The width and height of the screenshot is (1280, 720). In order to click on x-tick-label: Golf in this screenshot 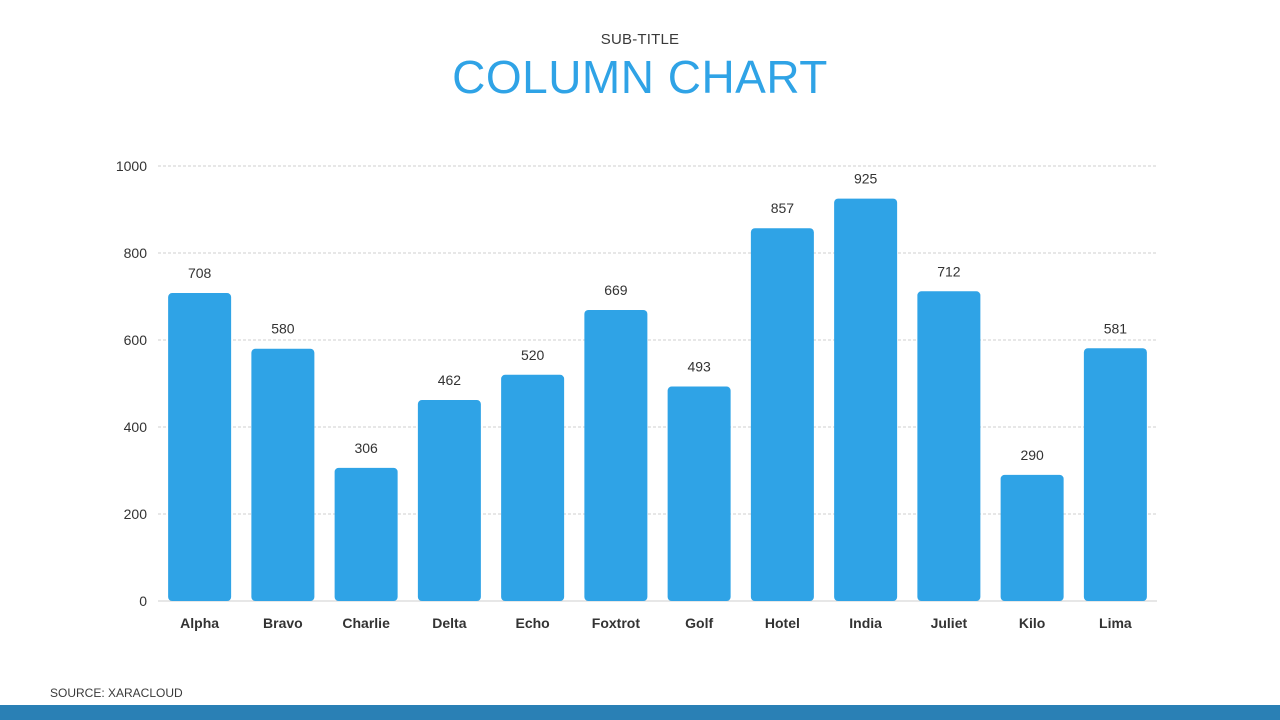, I will do `click(699, 623)`.